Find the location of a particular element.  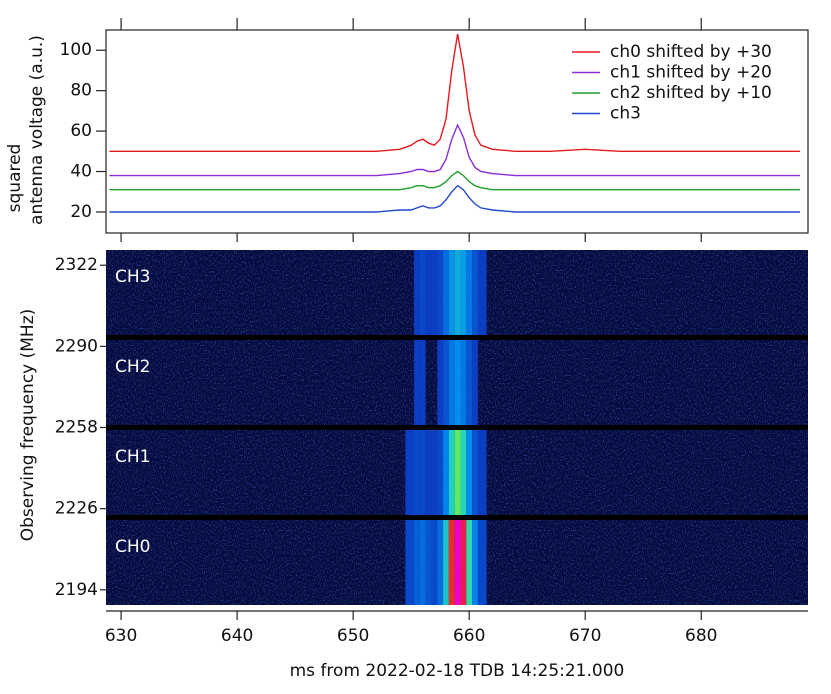

y-label: antenna voltage (a.u.) is located at coordinates (37, 130).